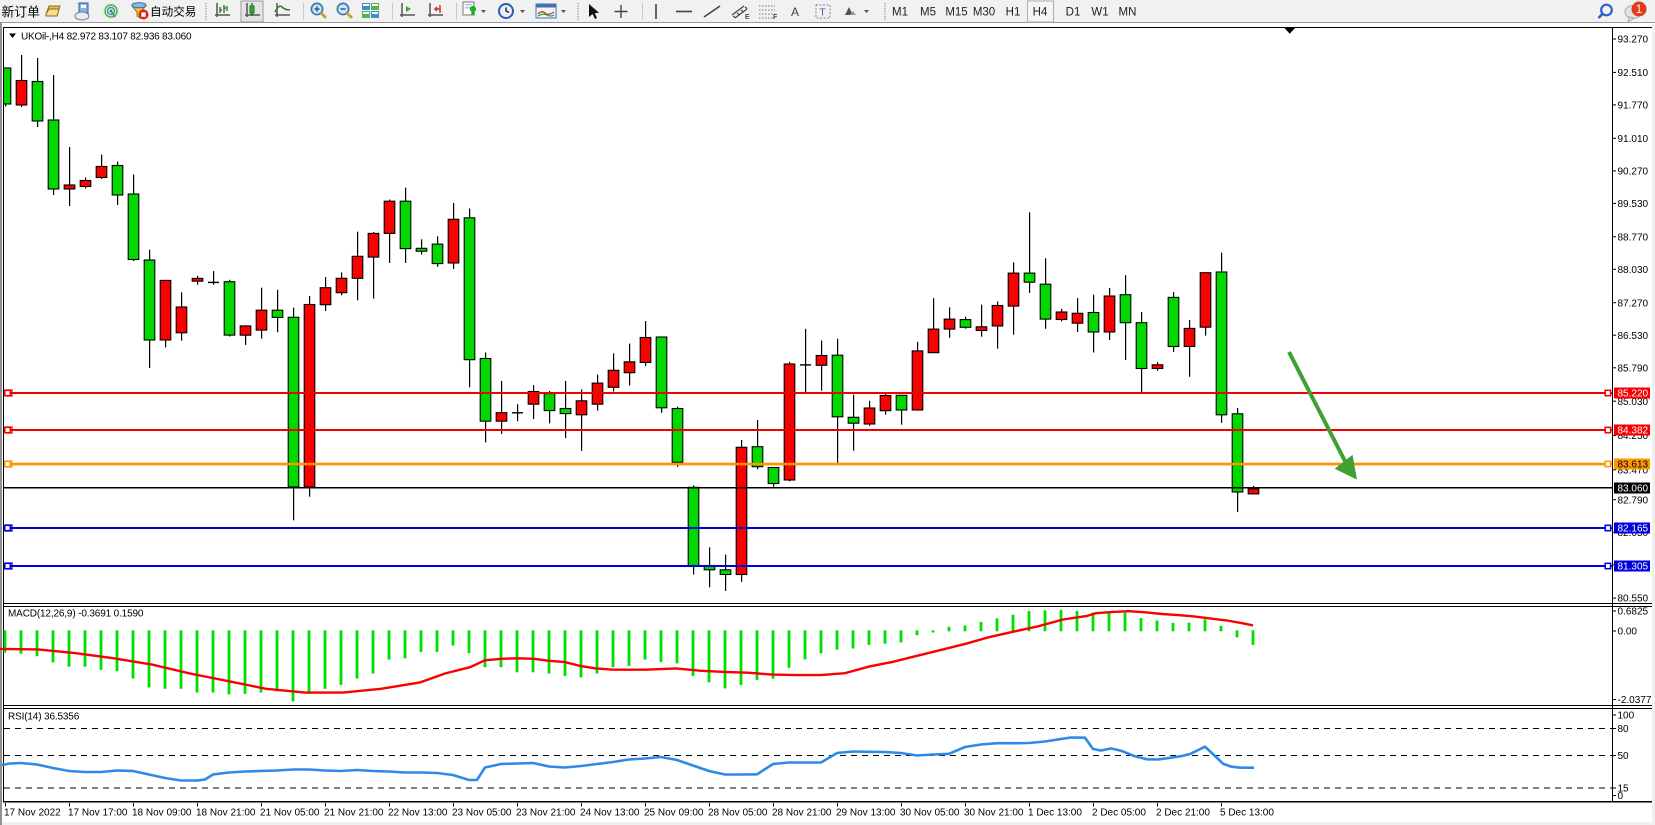  Describe the element at coordinates (76, 614) in the screenshot. I see `svg-text: MACD(12,26,9) -0.3691 0.1590` at that location.